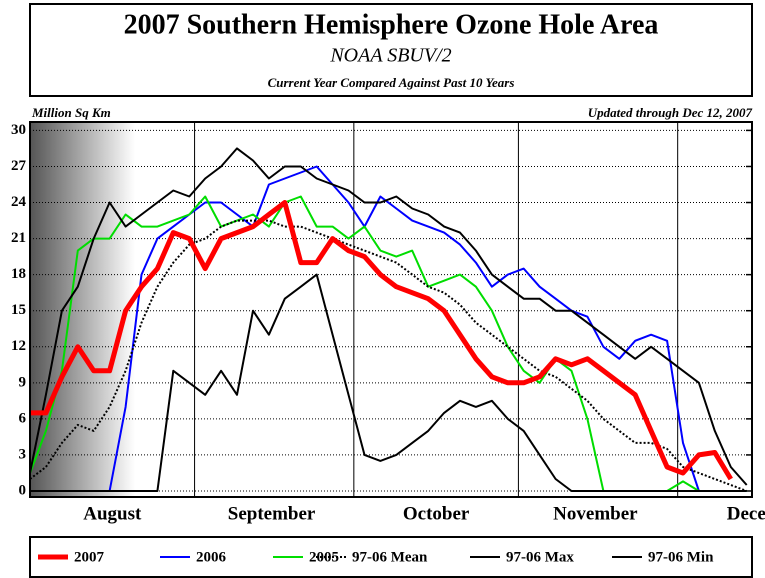 This screenshot has height=578, width=765. What do you see at coordinates (82, 309) in the screenshot?
I see `shading` at bounding box center [82, 309].